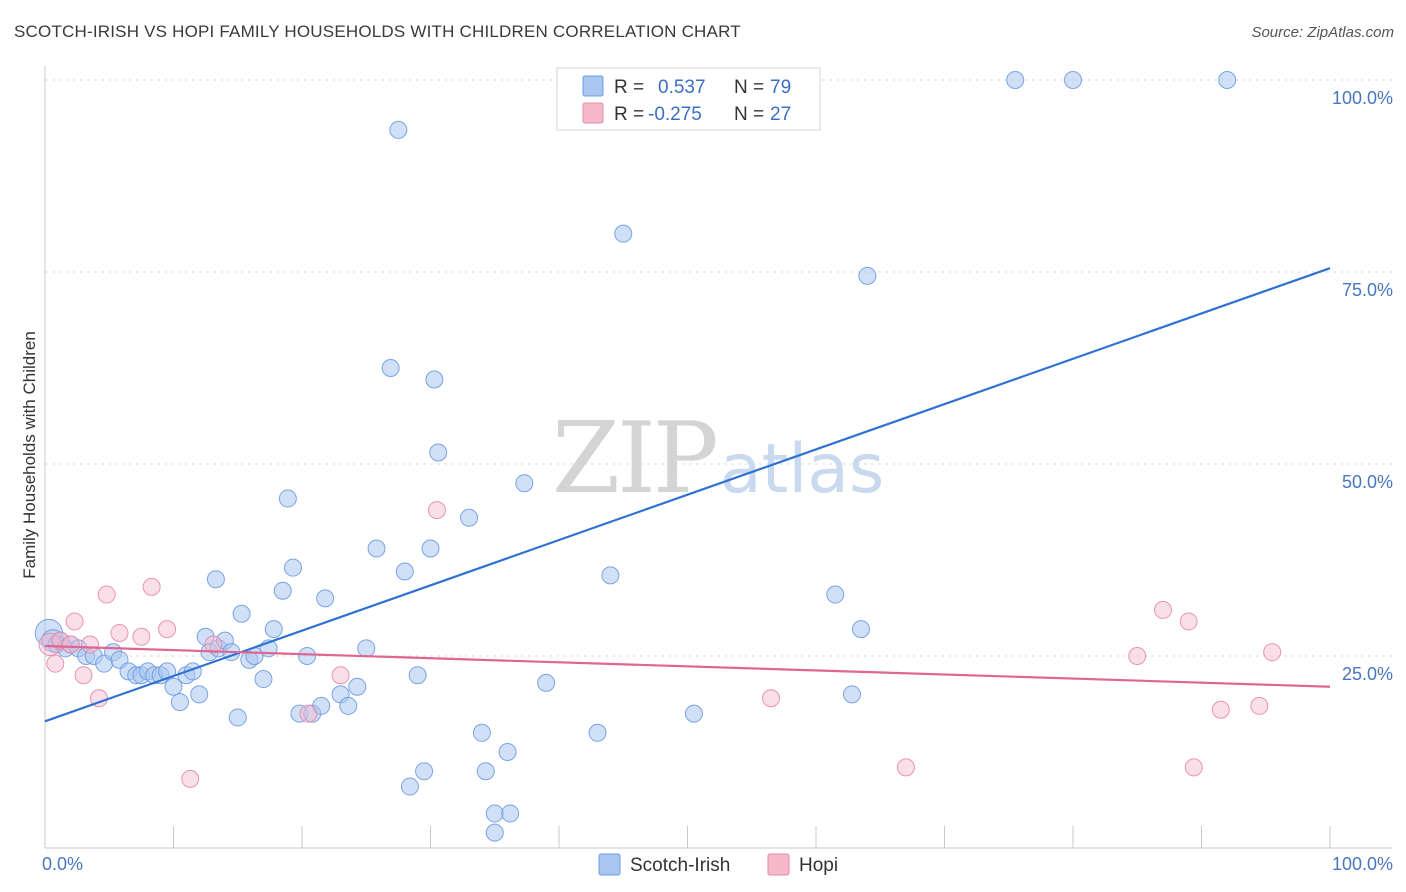 This screenshot has height=892, width=1406. What do you see at coordinates (629, 114) in the screenshot?
I see `legend-r-label-2: R =` at bounding box center [629, 114].